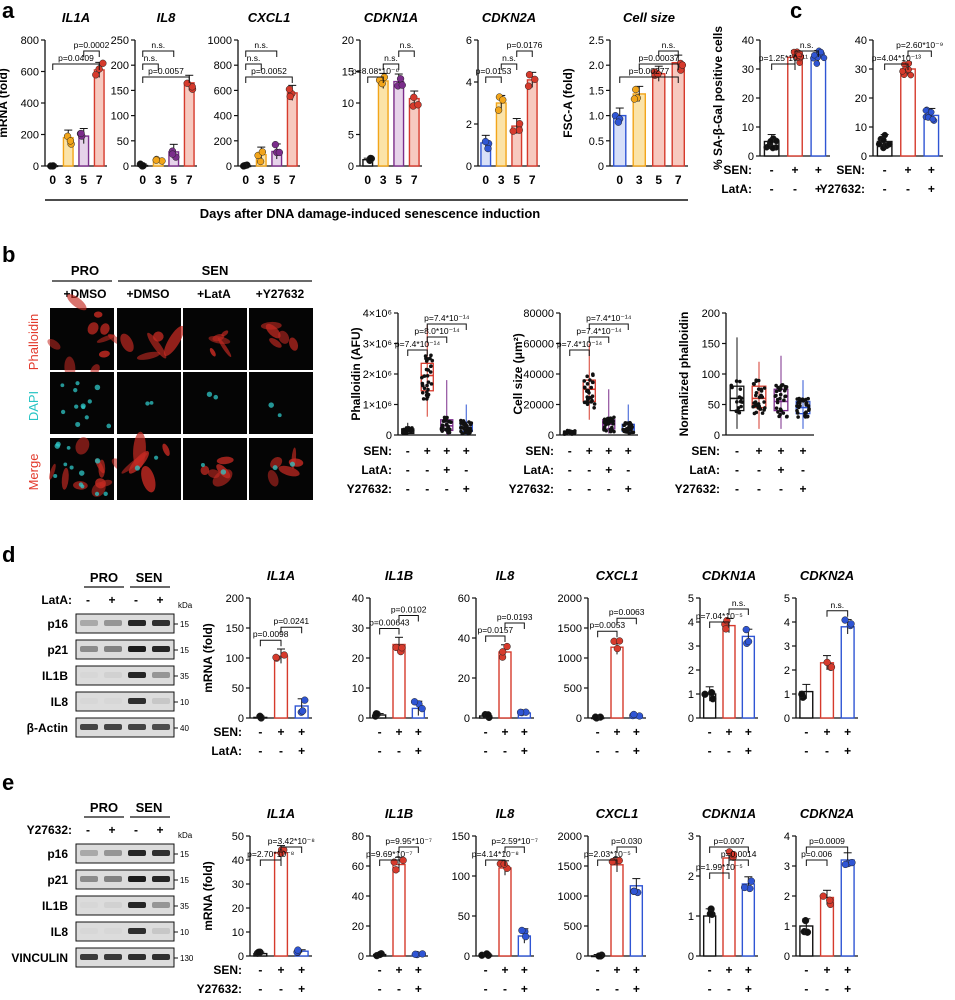 The width and height of the screenshot is (955, 1000). What do you see at coordinates (573, 927) in the screenshot?
I see `y-tick-label: 500` at bounding box center [573, 927].